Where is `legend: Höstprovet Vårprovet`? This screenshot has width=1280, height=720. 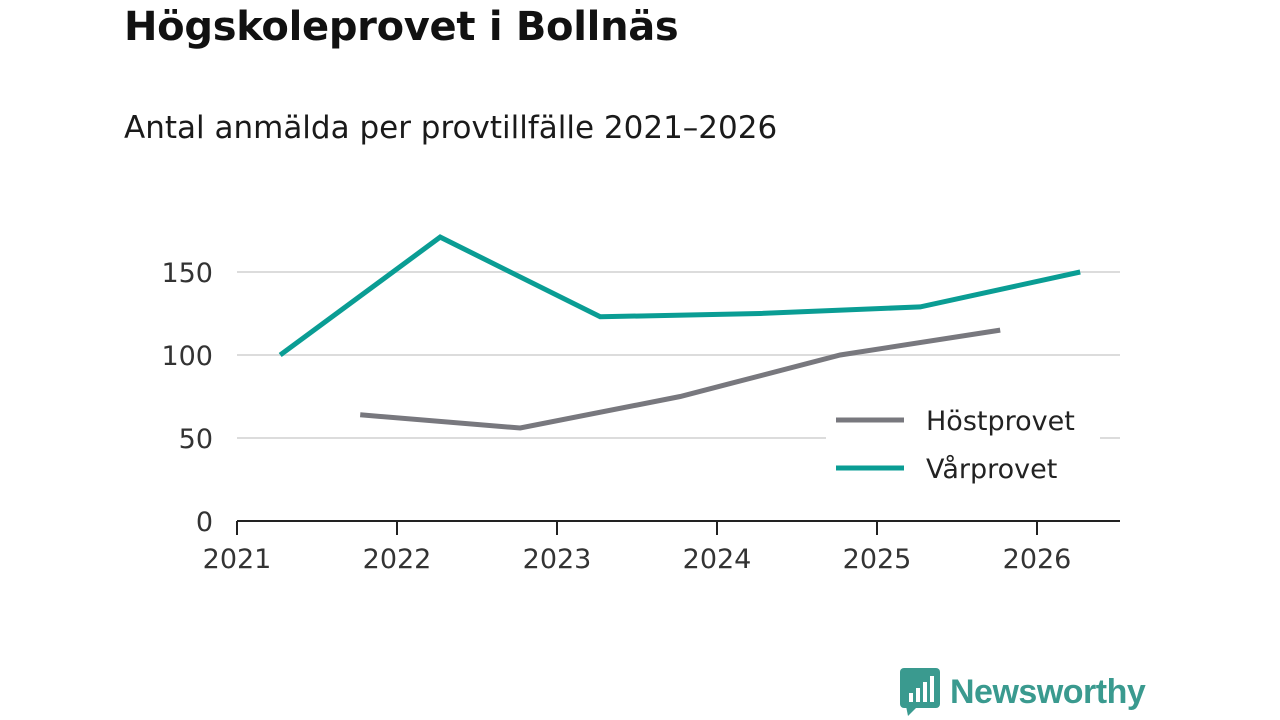 legend: Höstprovet Vårprovet is located at coordinates (963, 448).